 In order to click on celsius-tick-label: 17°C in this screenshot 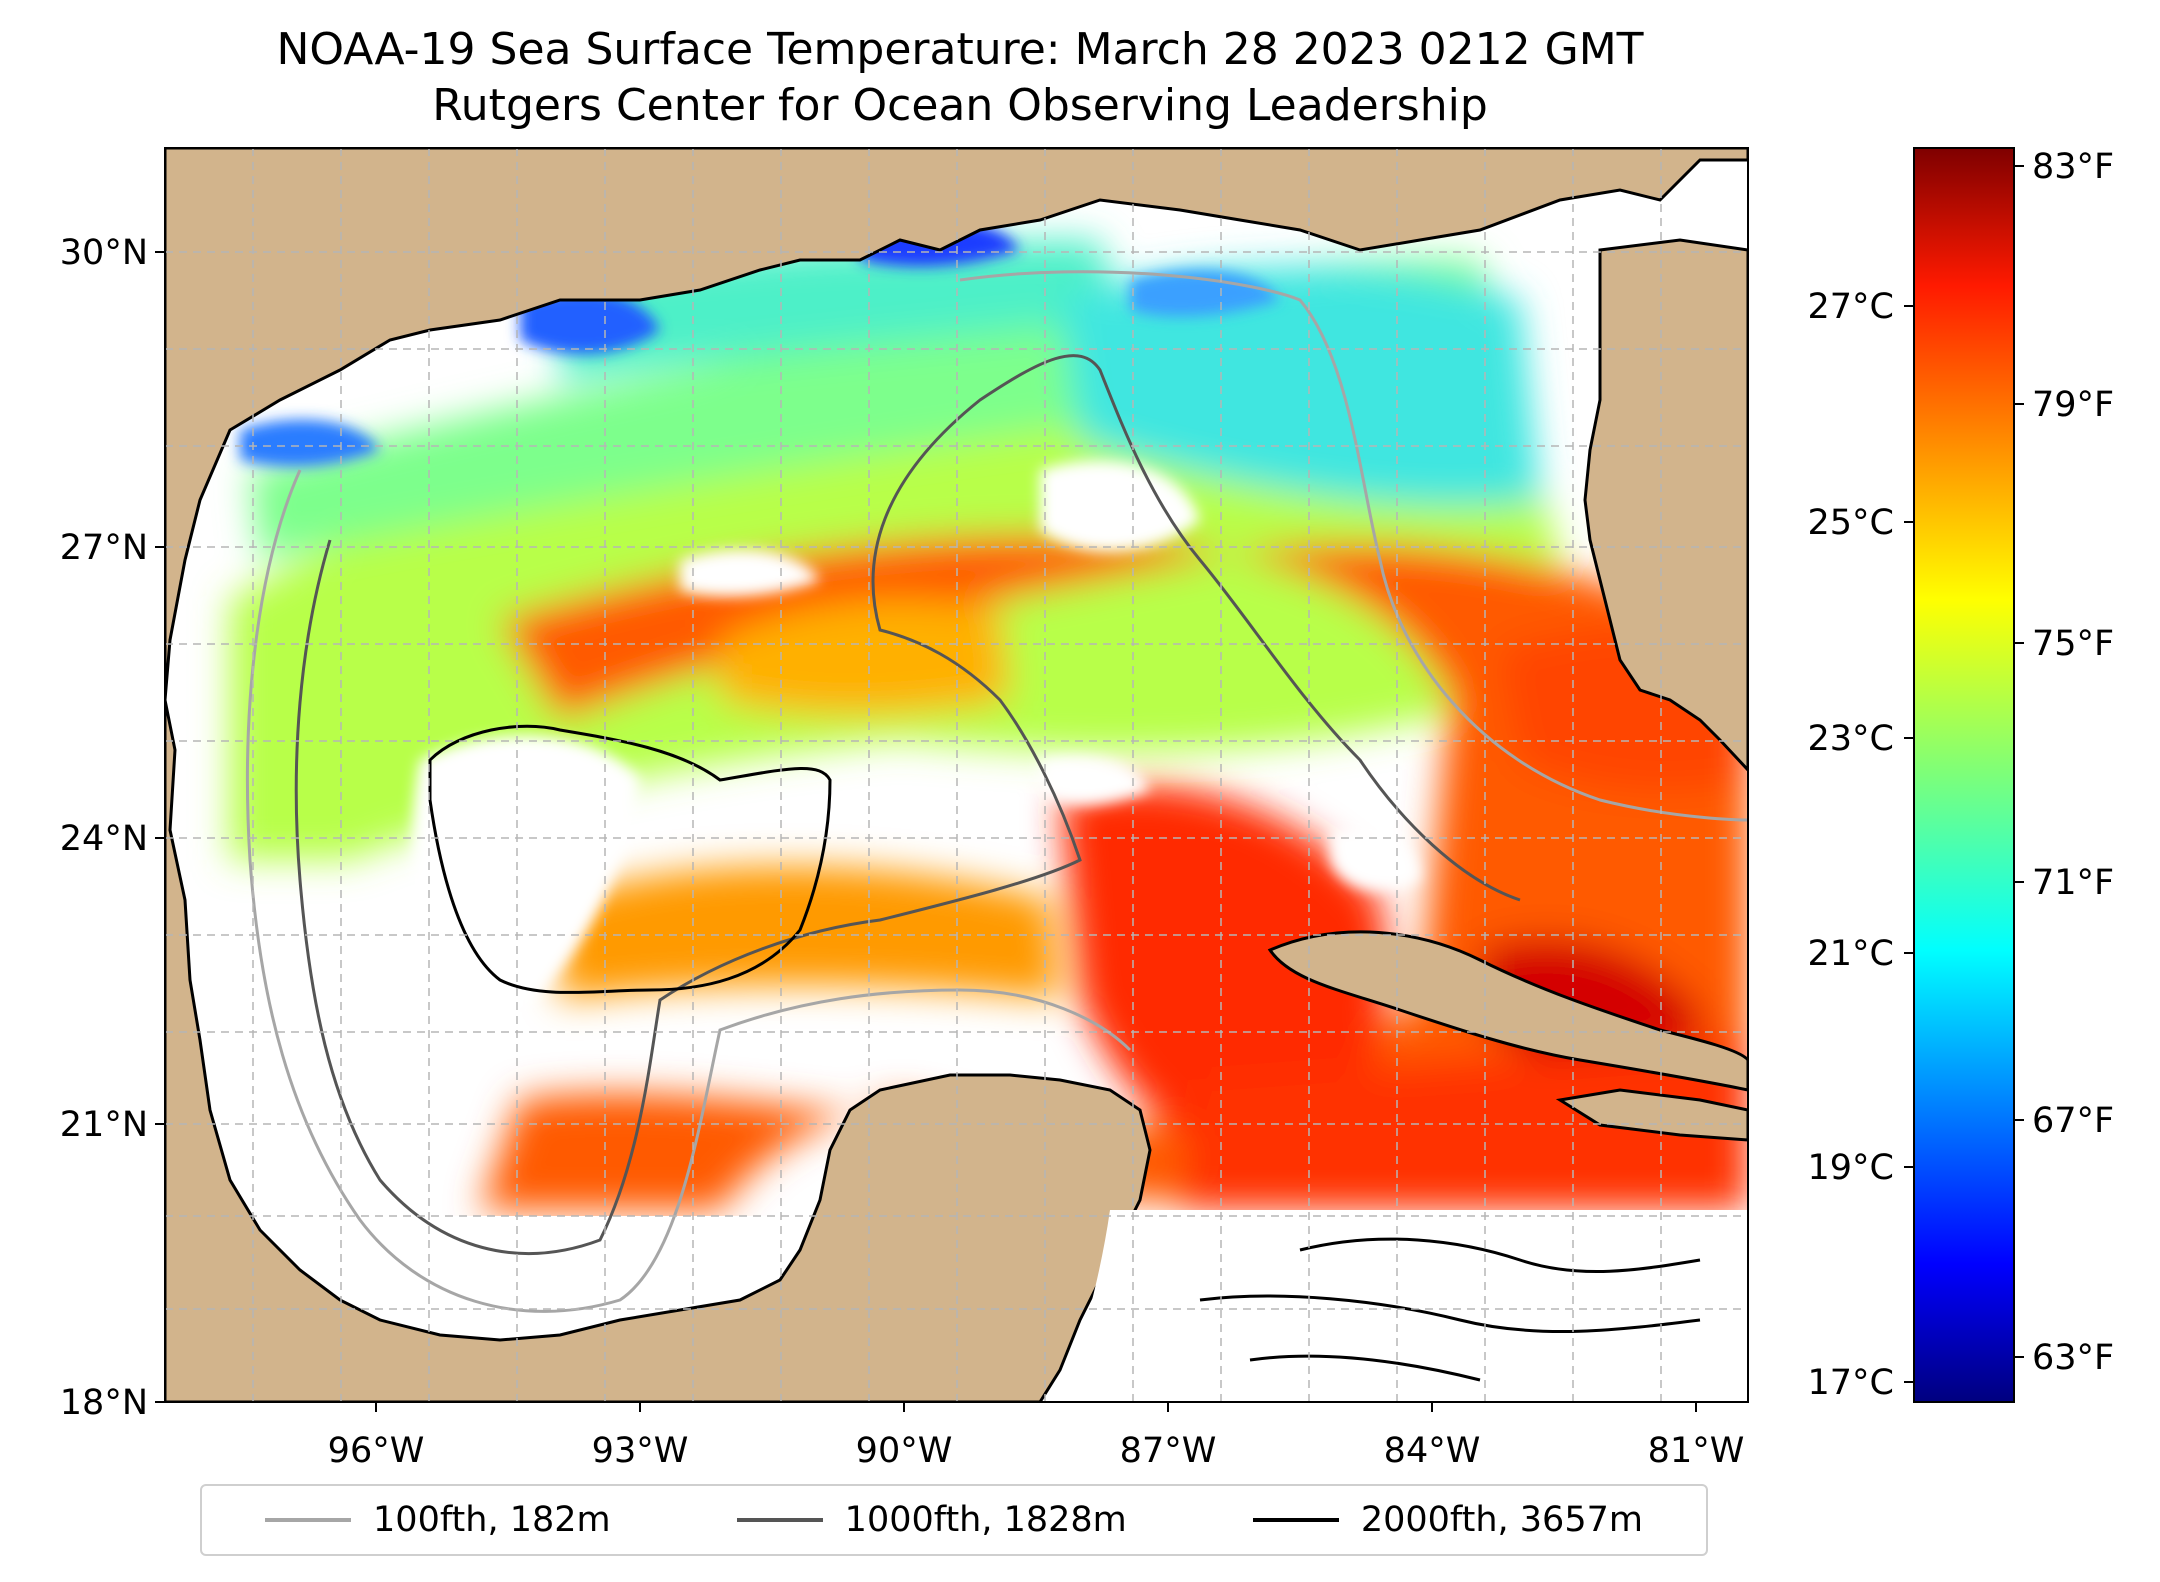, I will do `click(1851, 1383)`.